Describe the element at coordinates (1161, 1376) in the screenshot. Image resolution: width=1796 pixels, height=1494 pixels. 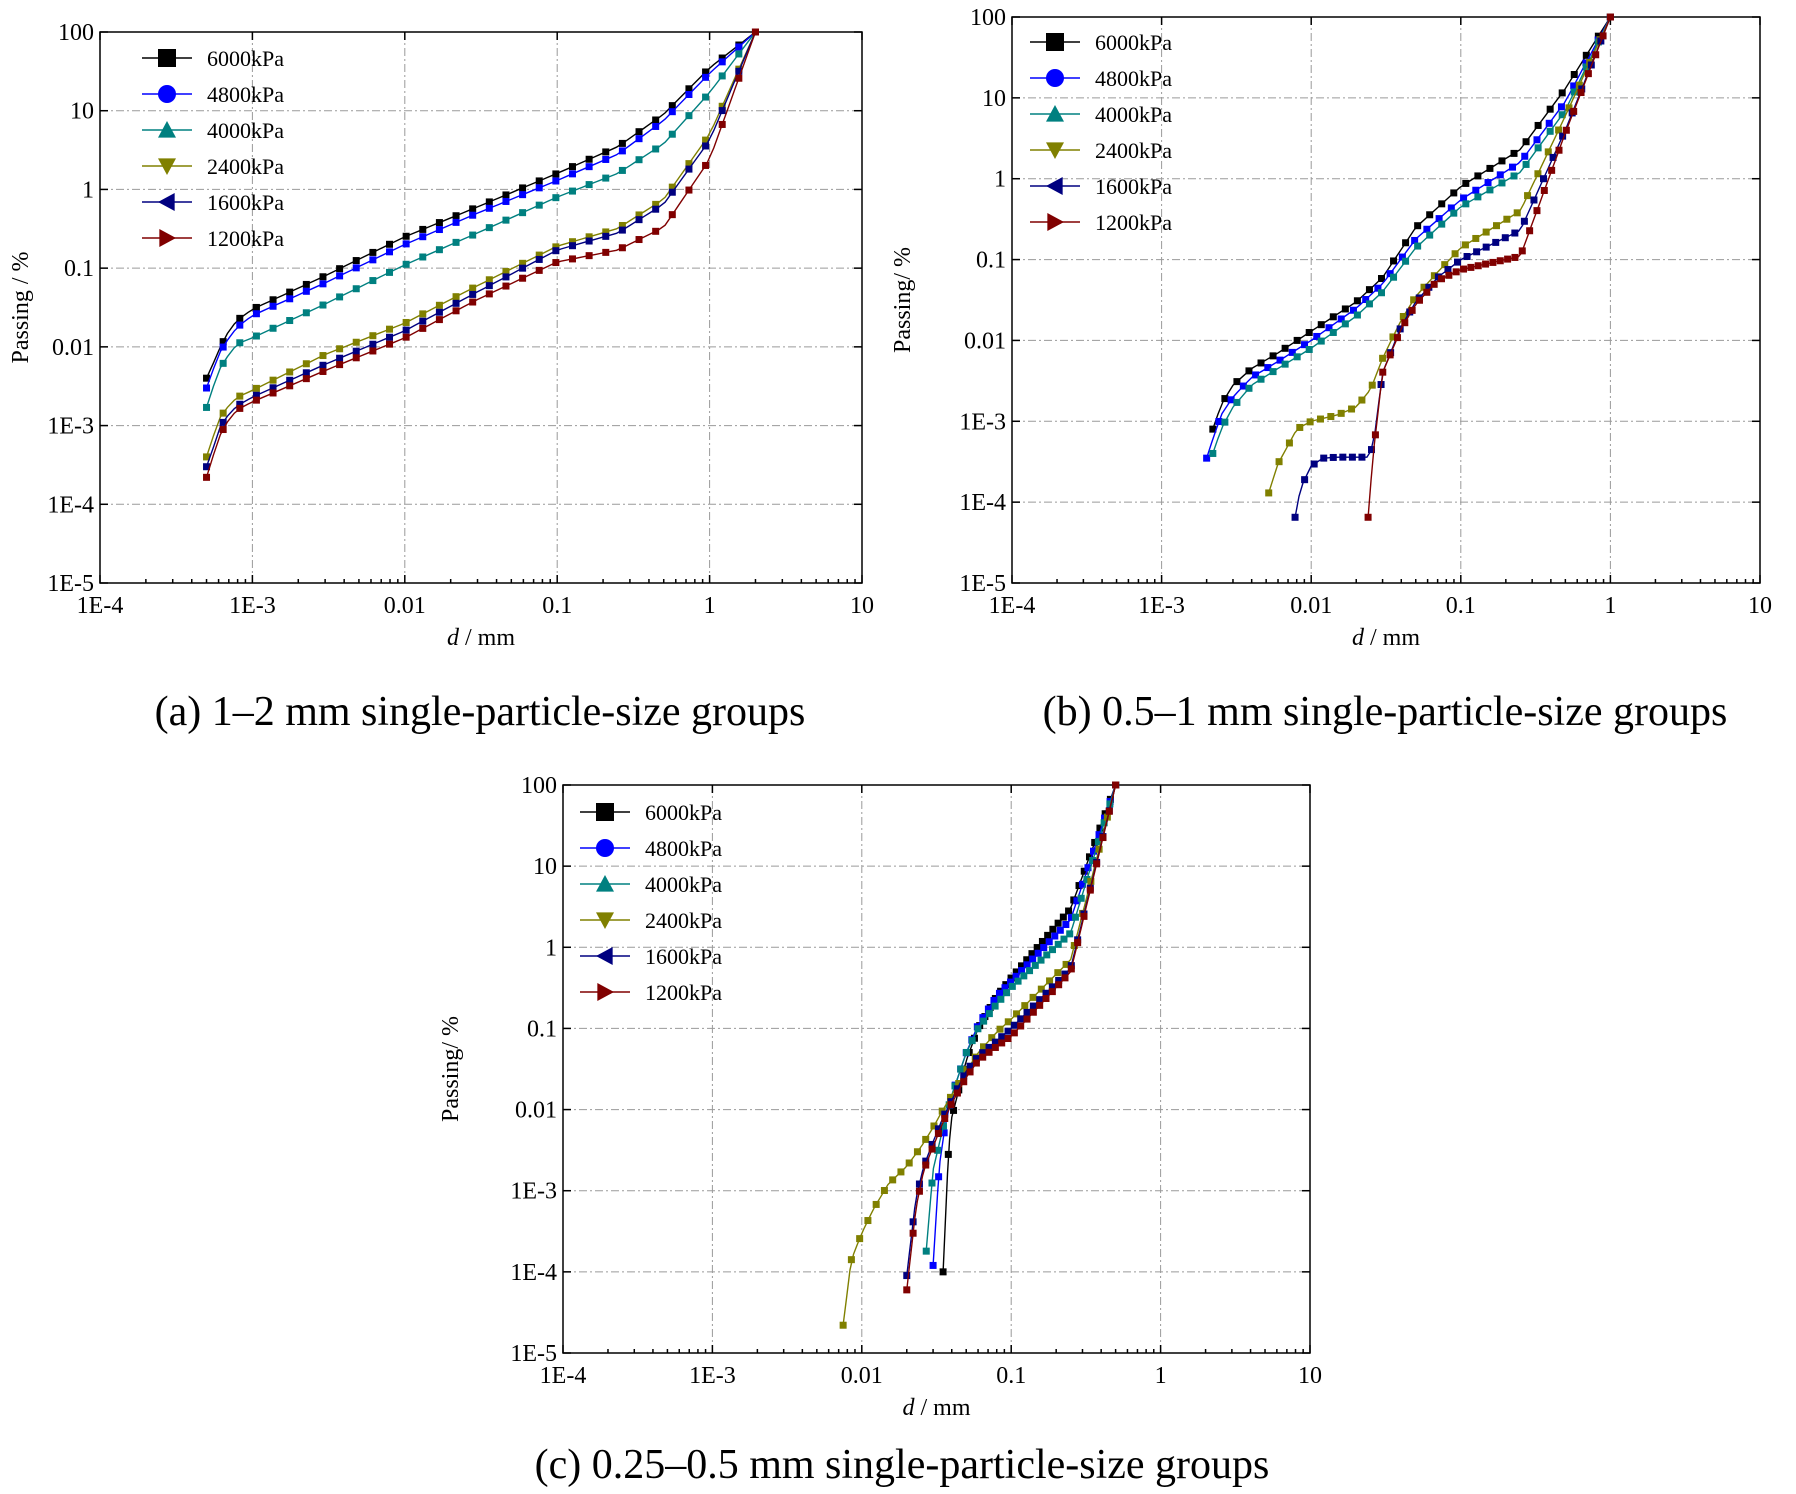
I see `panel-c-x-tick-label: 1` at that location.